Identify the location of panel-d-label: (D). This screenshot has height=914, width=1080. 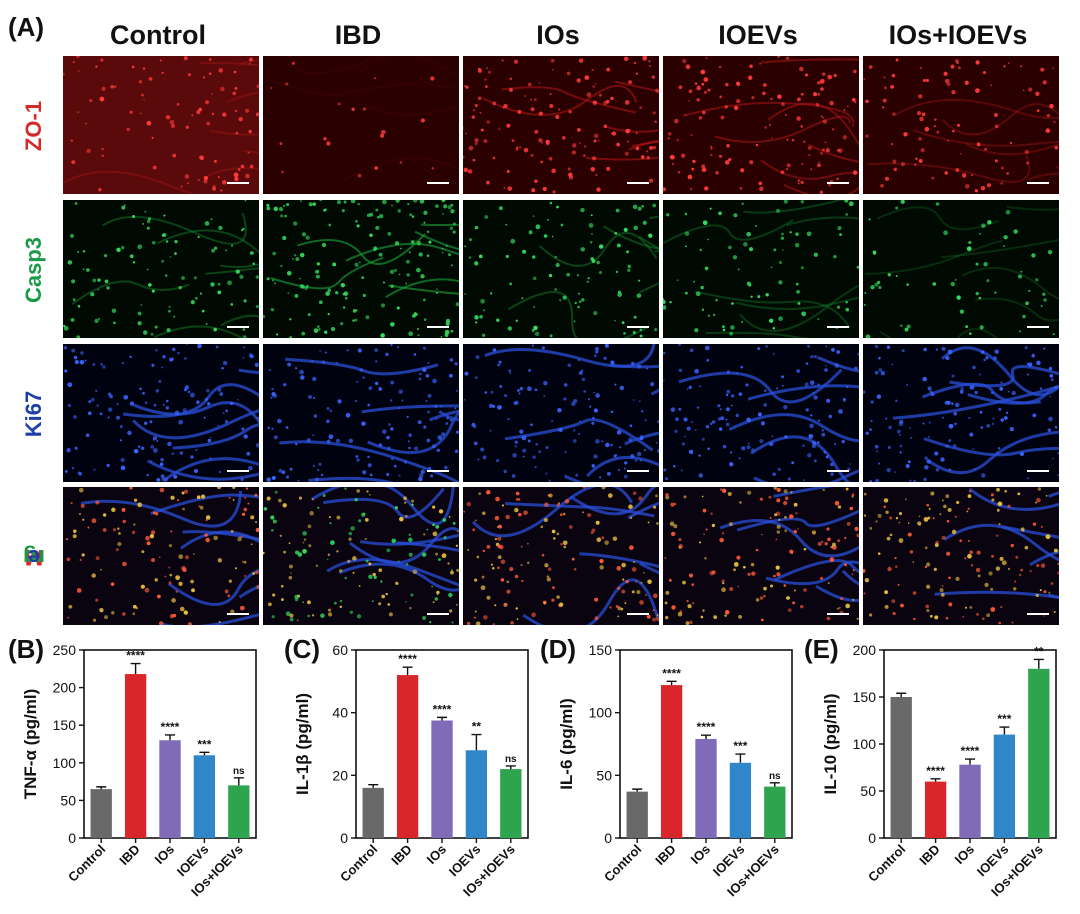
(558, 649).